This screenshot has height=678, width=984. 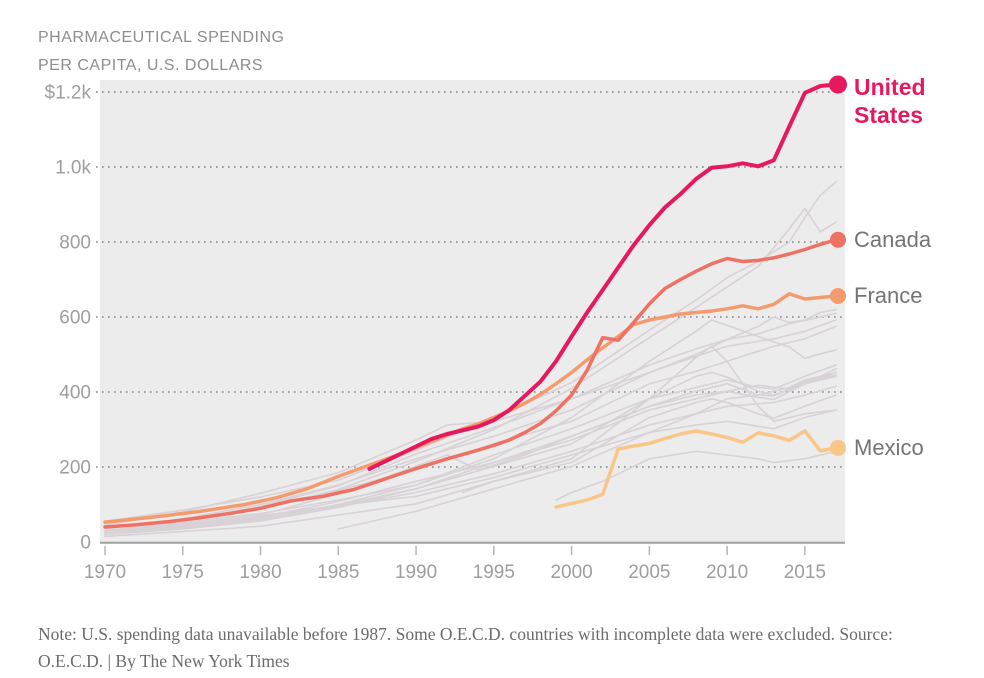 What do you see at coordinates (73, 168) in the screenshot?
I see `y-tick-label-1000: 1.0k` at bounding box center [73, 168].